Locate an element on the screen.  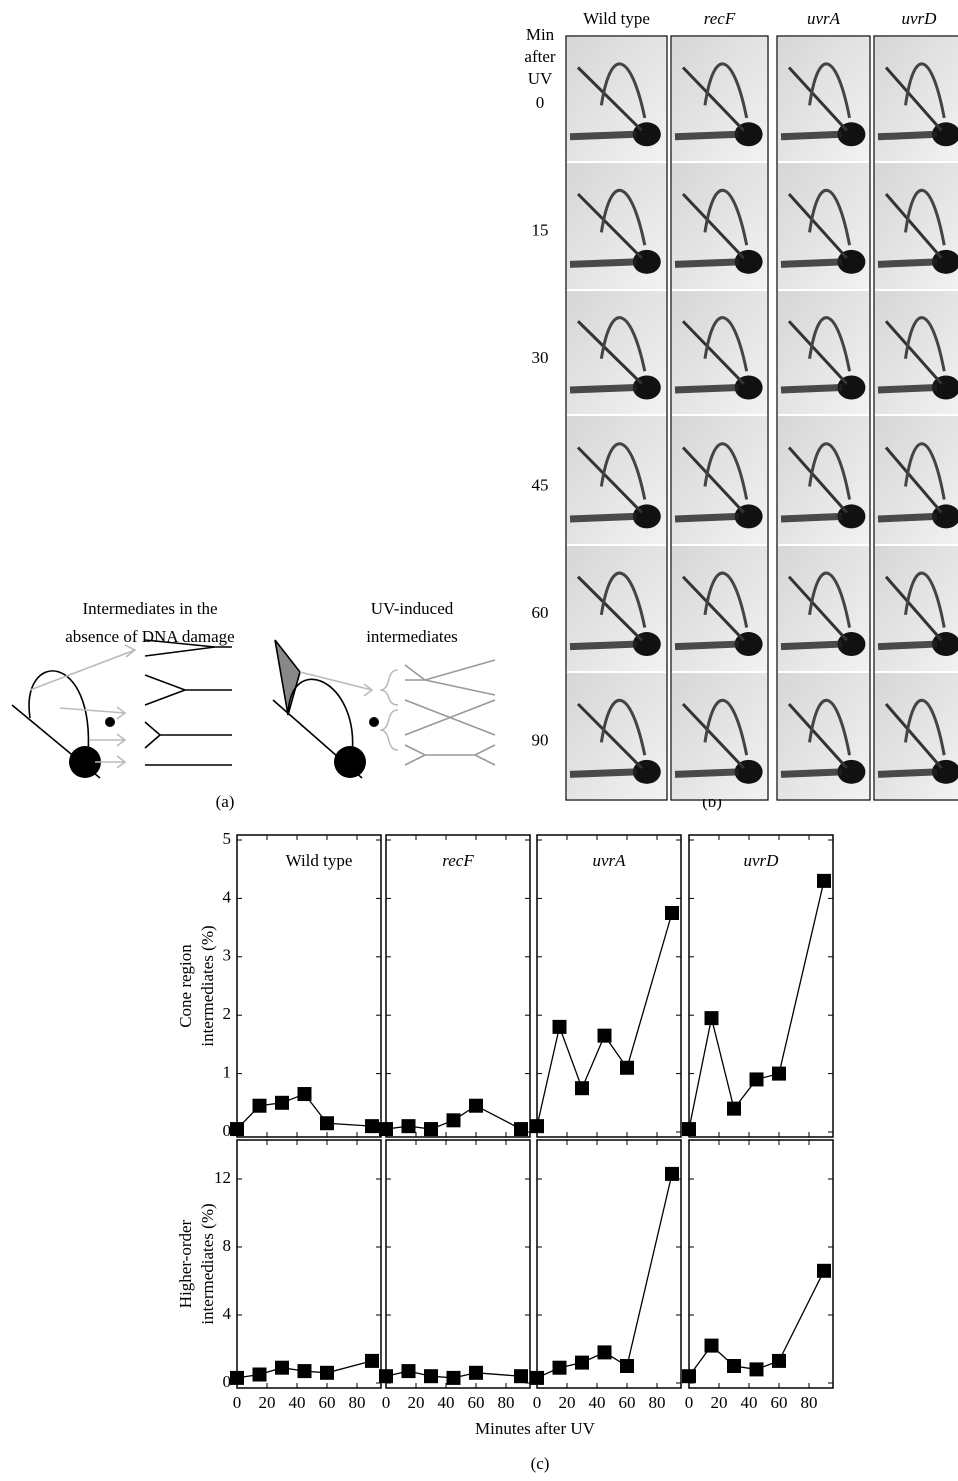
row-header: Min is located at coordinates (540, 34).